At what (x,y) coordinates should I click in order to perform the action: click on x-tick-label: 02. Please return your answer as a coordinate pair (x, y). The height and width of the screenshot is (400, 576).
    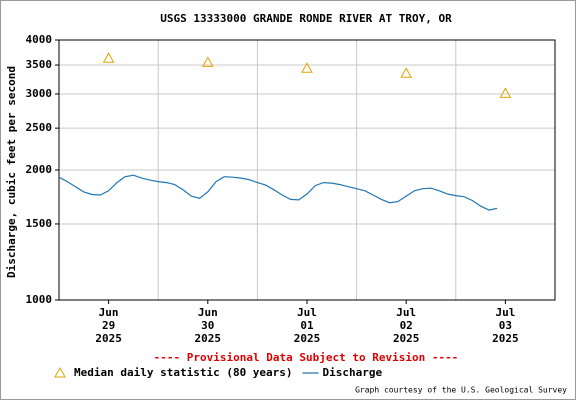
    Looking at the image, I should click on (406, 325).